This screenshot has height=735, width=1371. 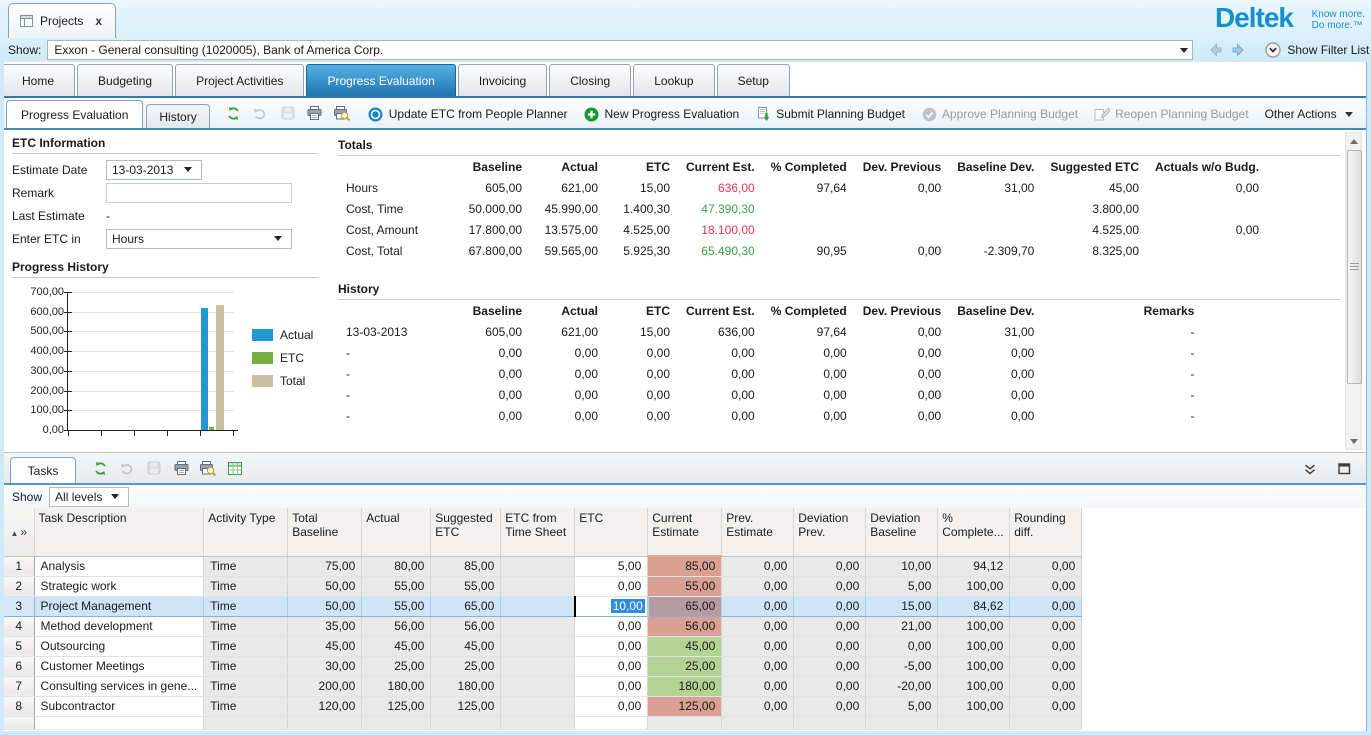 I want to click on col-header-current-estimate: Current Estimate, so click(x=685, y=532).